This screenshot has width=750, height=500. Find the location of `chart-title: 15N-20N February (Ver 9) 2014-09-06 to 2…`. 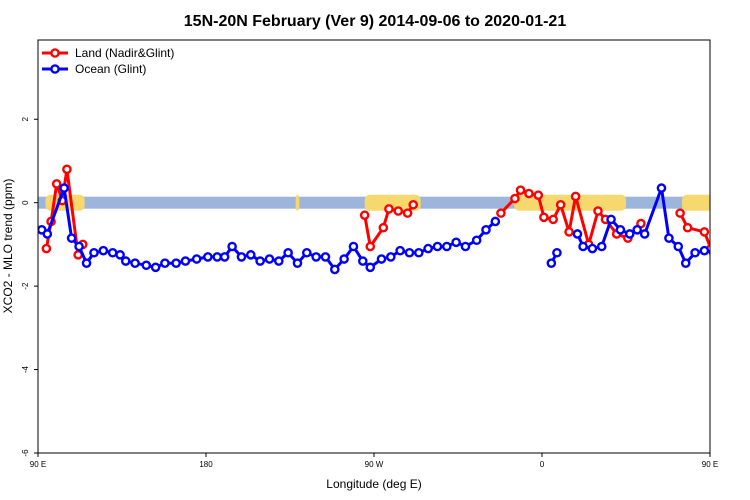

chart-title: 15N-20N February (Ver 9) 2014-09-06 to 2… is located at coordinates (375, 21).